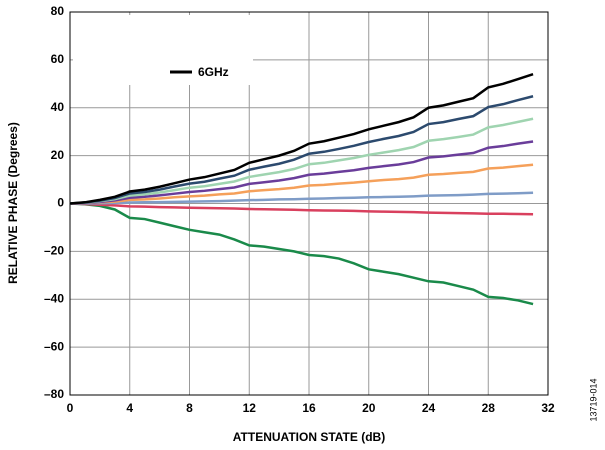 The width and height of the screenshot is (605, 450). I want to click on x-tick-label: 4, so click(129, 408).